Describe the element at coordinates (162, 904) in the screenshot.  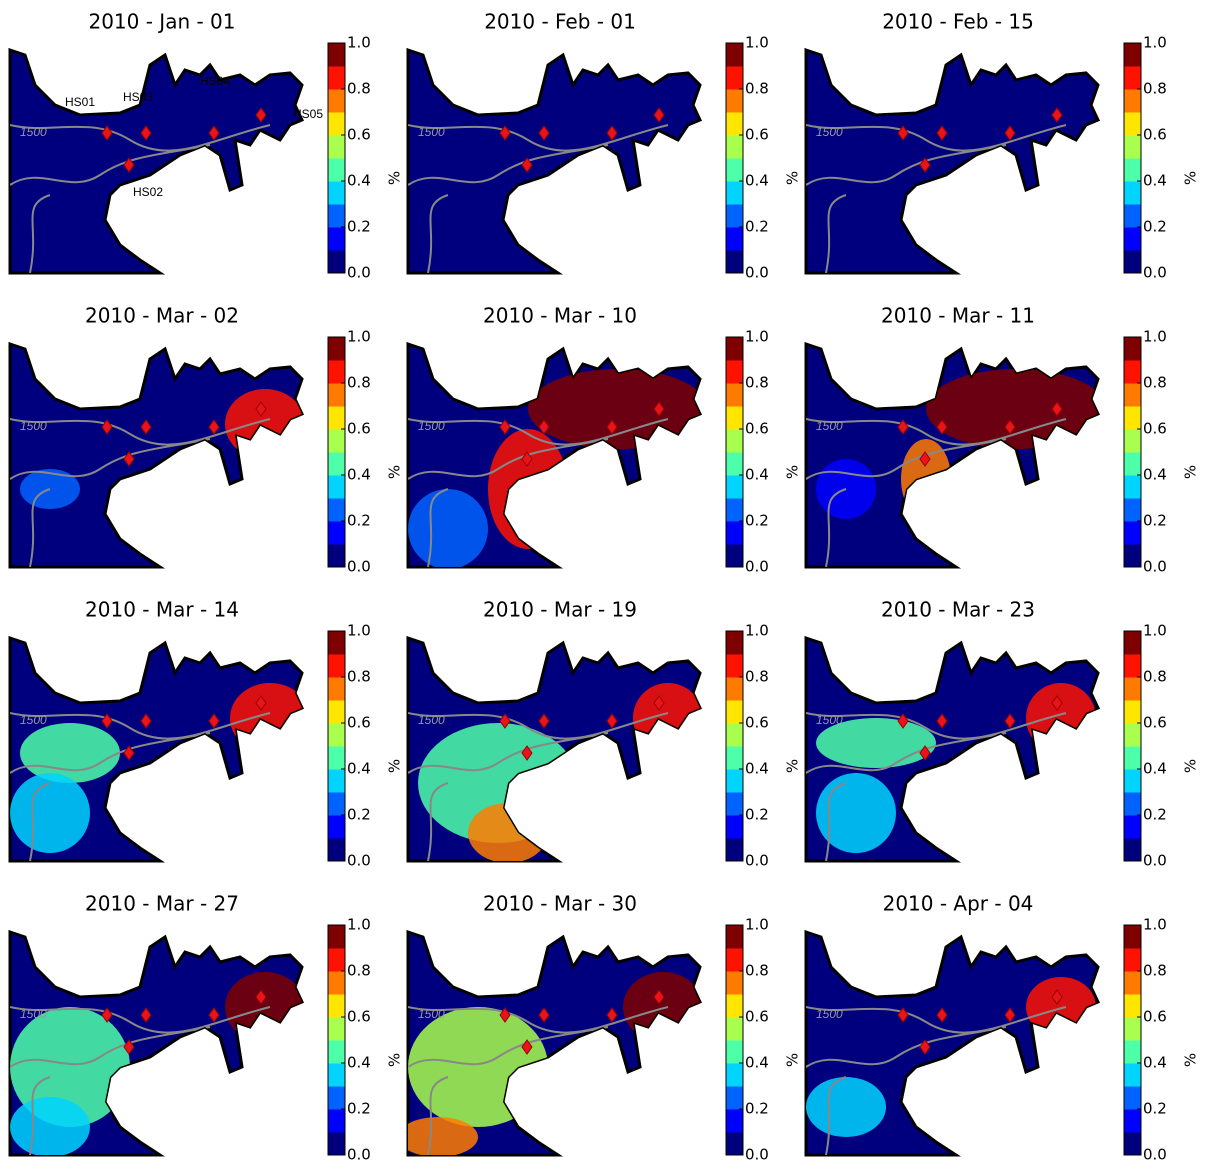
I see `panel-title: 2010 - Mar - 27` at that location.